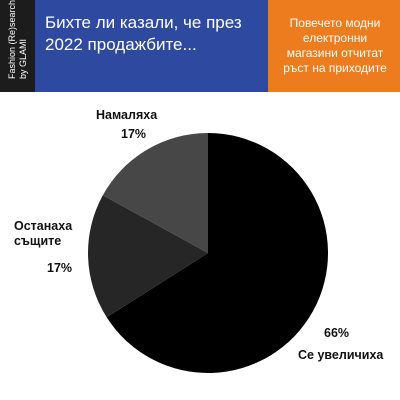 The image size is (400, 400). What do you see at coordinates (17, 46) in the screenshot?
I see `brand-strip` at bounding box center [17, 46].